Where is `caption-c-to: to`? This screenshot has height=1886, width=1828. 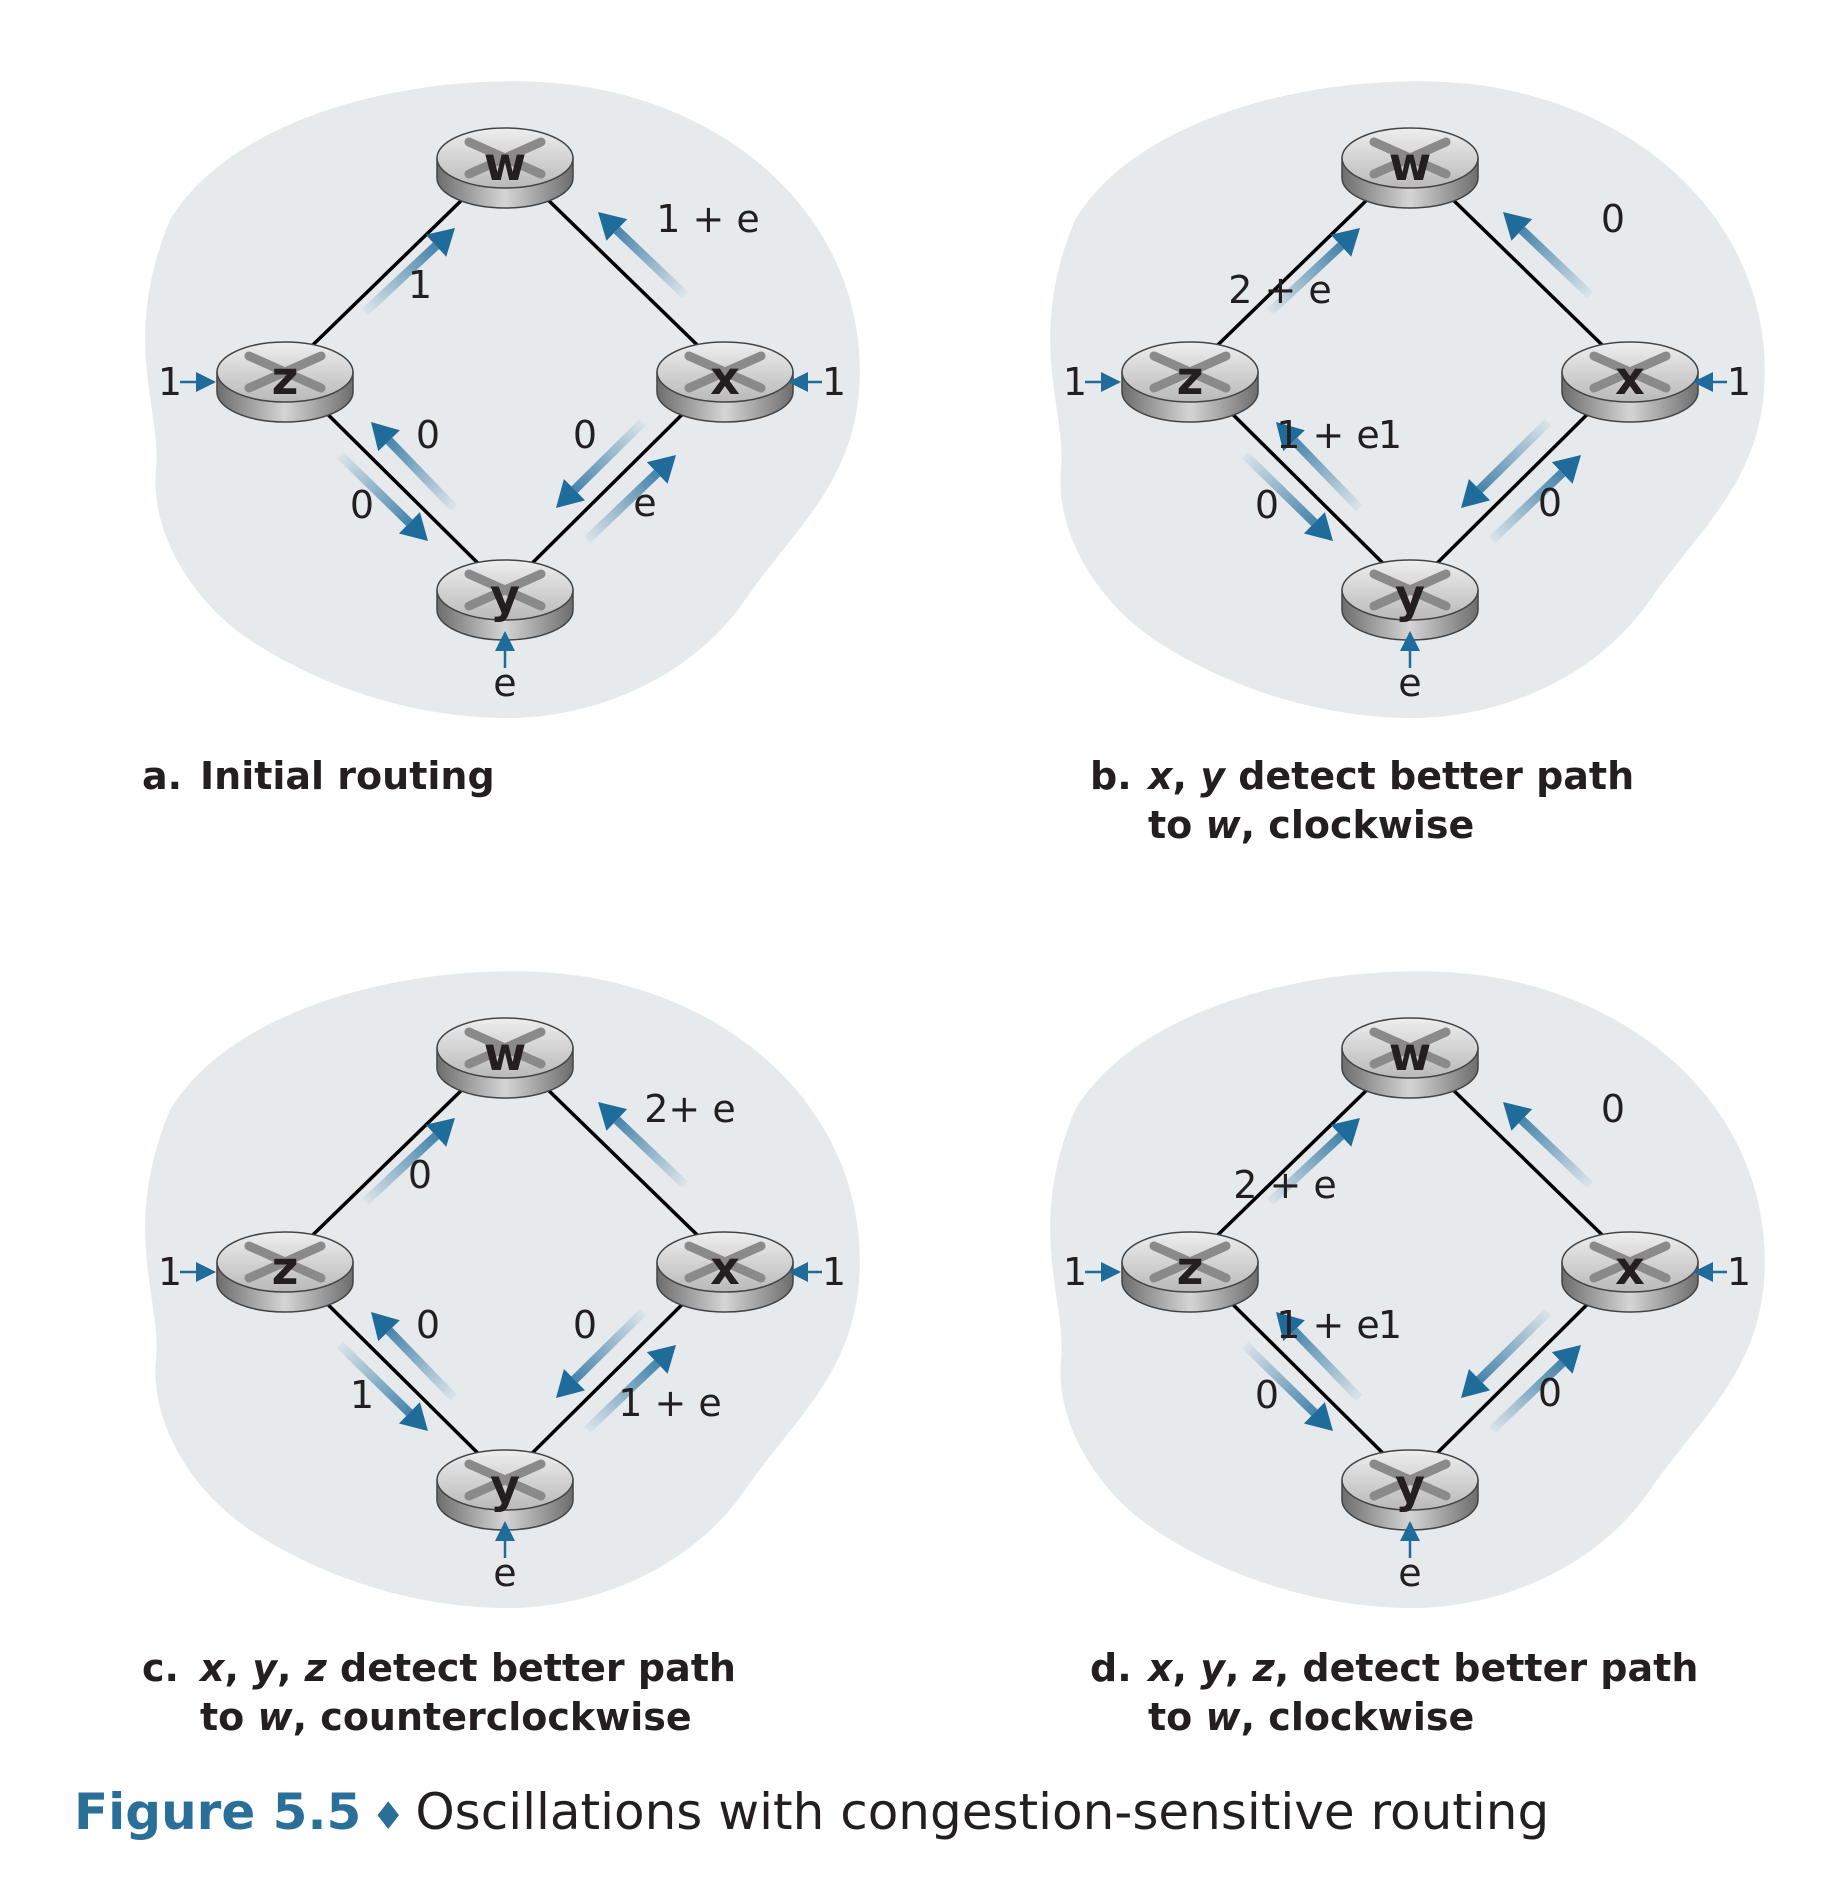
caption-c-to: to is located at coordinates (229, 1717).